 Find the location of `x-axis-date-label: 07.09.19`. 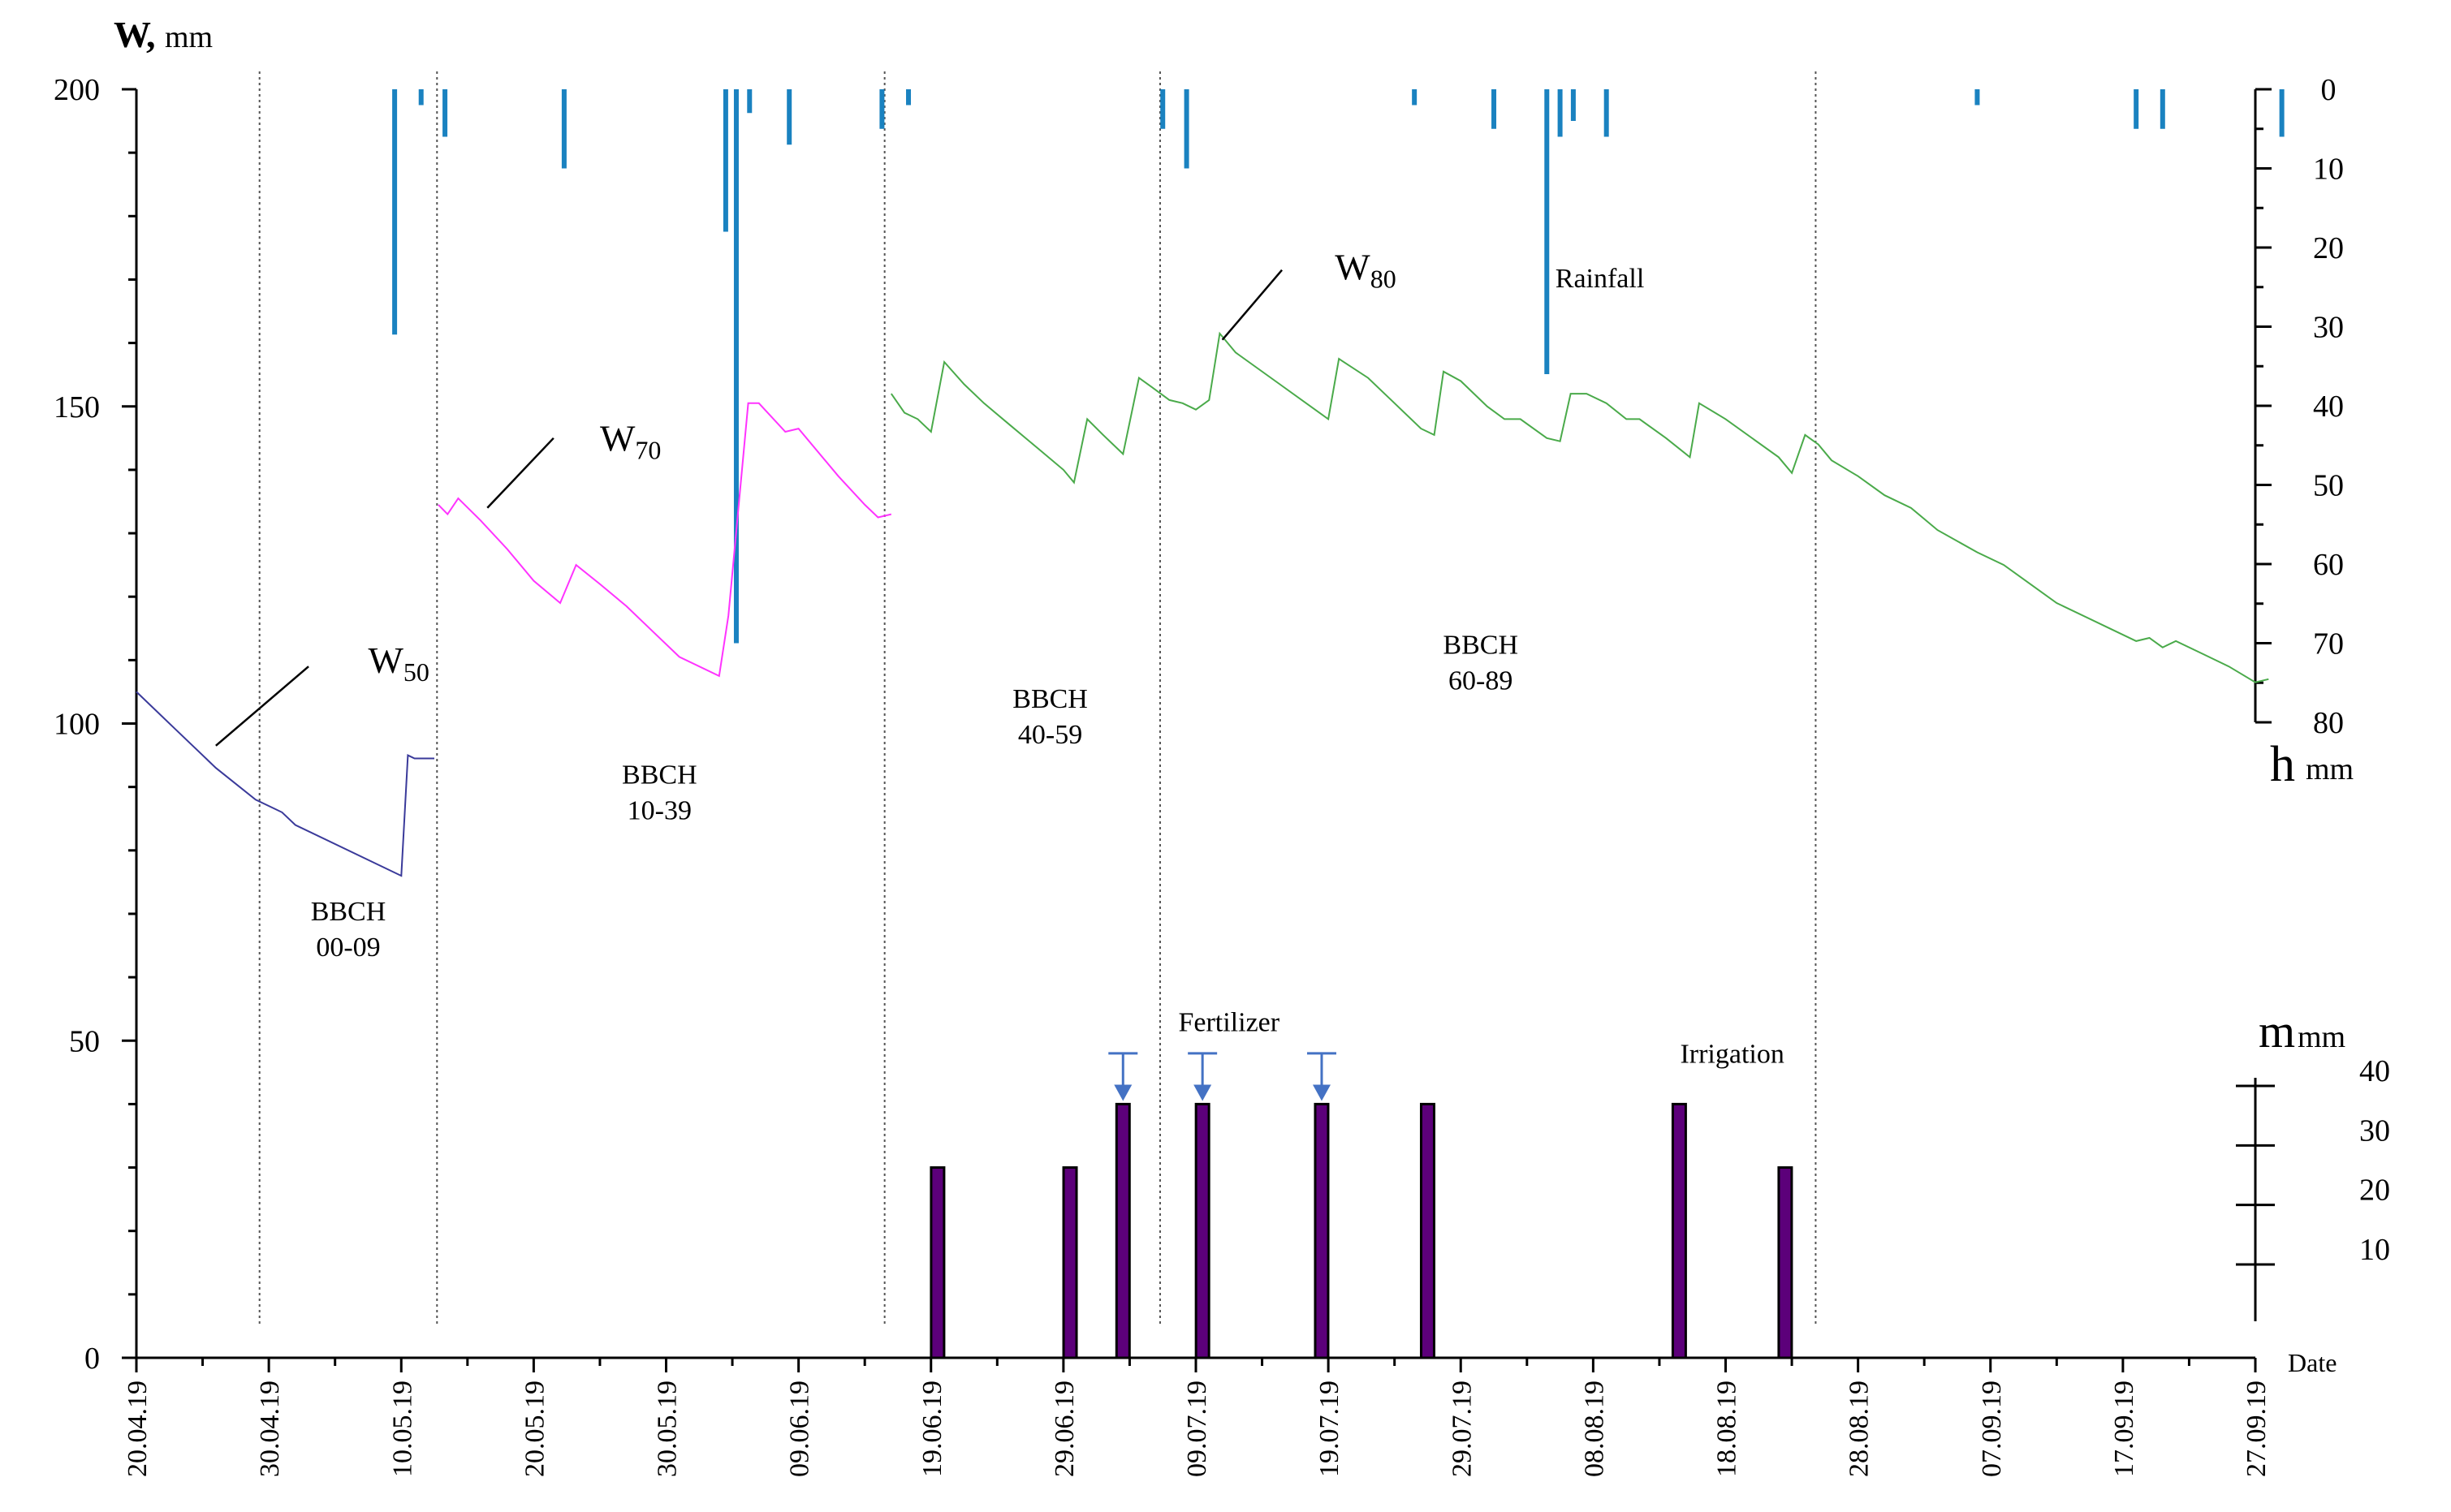

x-axis-date-label: 07.09.19 is located at coordinates (1992, 1429).